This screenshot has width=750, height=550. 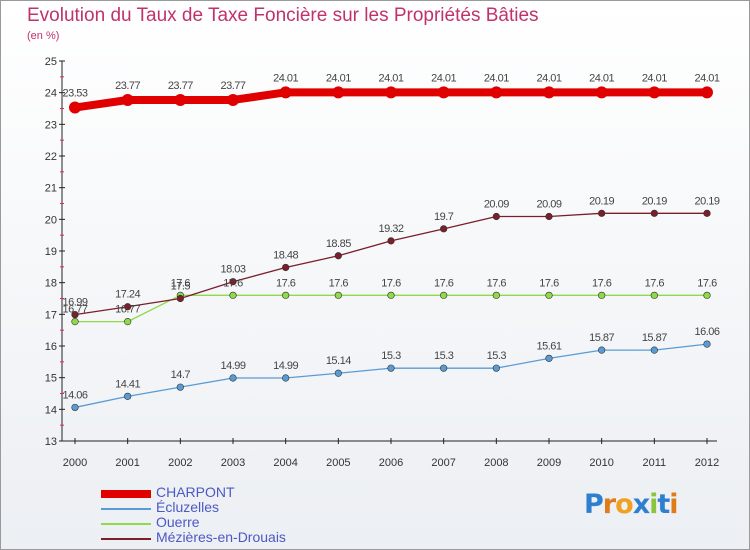 What do you see at coordinates (338, 361) in the screenshot?
I see `data-label-ecluzelles: 15.14` at bounding box center [338, 361].